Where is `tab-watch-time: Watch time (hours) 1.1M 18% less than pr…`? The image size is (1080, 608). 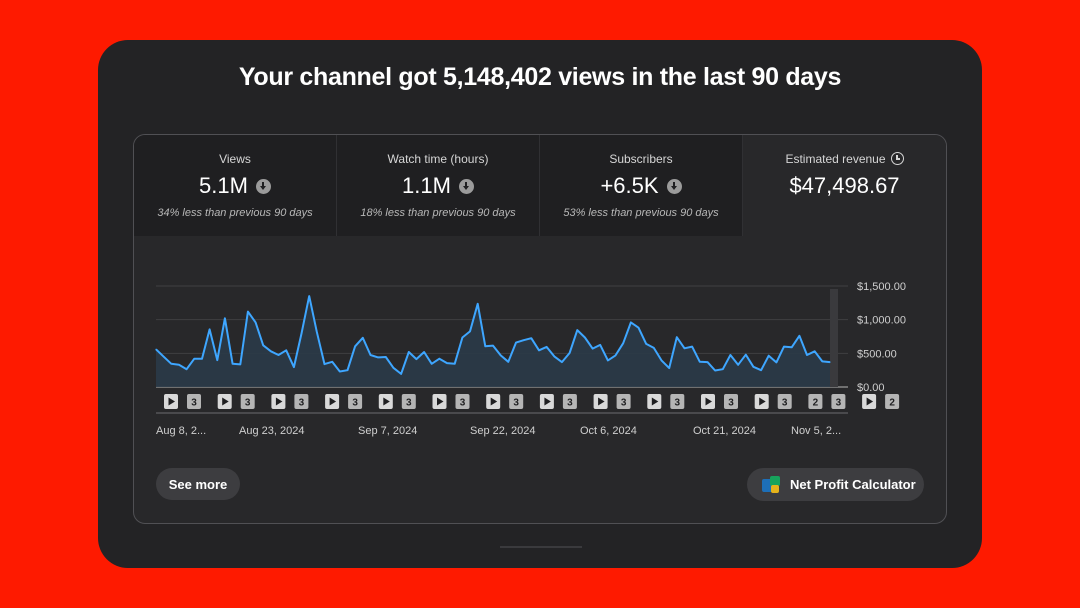
tab-watch-time: Watch time (hours) 1.1M 18% less than pr… is located at coordinates (438, 185).